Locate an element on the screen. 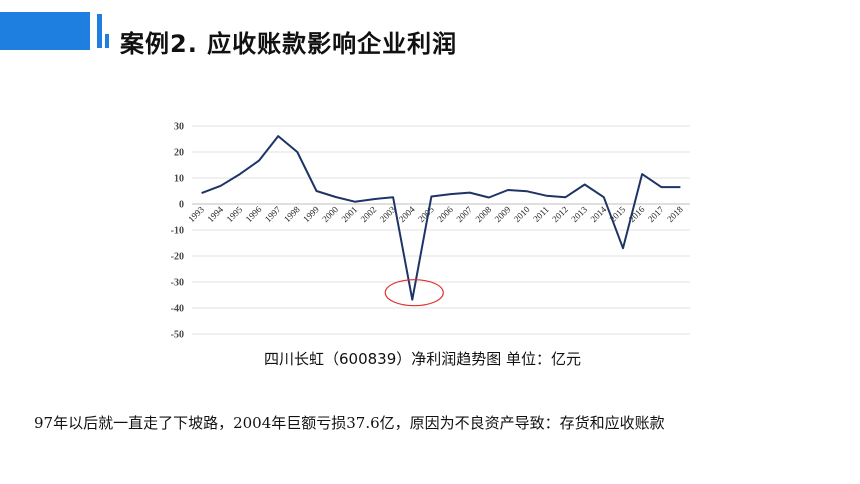 The image size is (860, 484). page-title: 案例2. 应收账款影响企业利润 is located at coordinates (289, 44).